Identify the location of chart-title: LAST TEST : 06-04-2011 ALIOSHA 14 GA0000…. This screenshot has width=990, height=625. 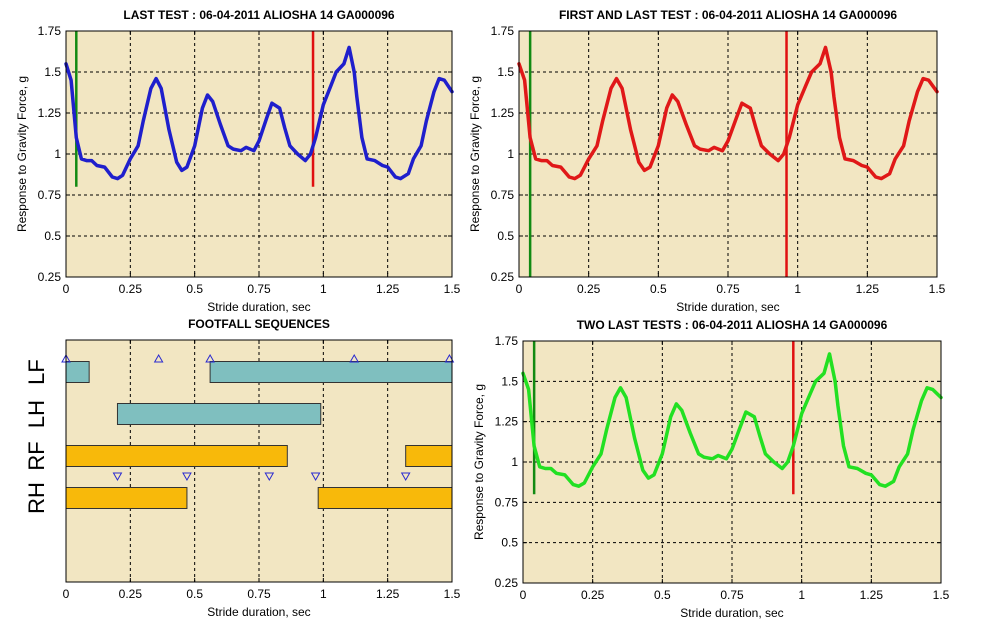
(259, 15).